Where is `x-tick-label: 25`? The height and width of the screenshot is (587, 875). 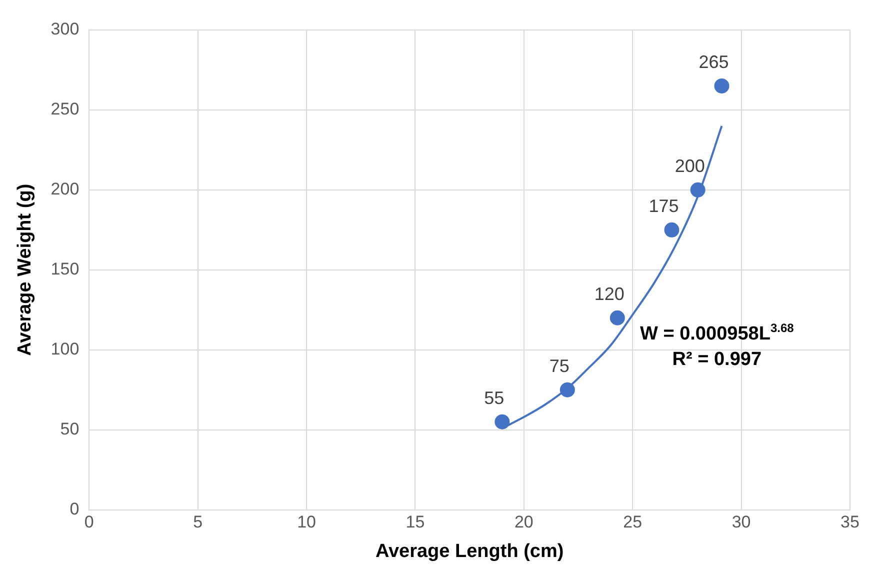
x-tick-label: 25 is located at coordinates (632, 522).